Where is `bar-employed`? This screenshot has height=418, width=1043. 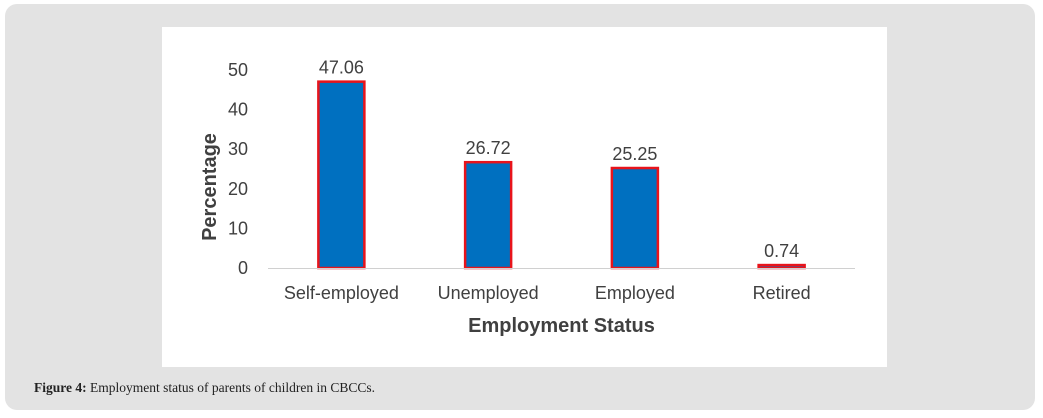 bar-employed is located at coordinates (635, 218).